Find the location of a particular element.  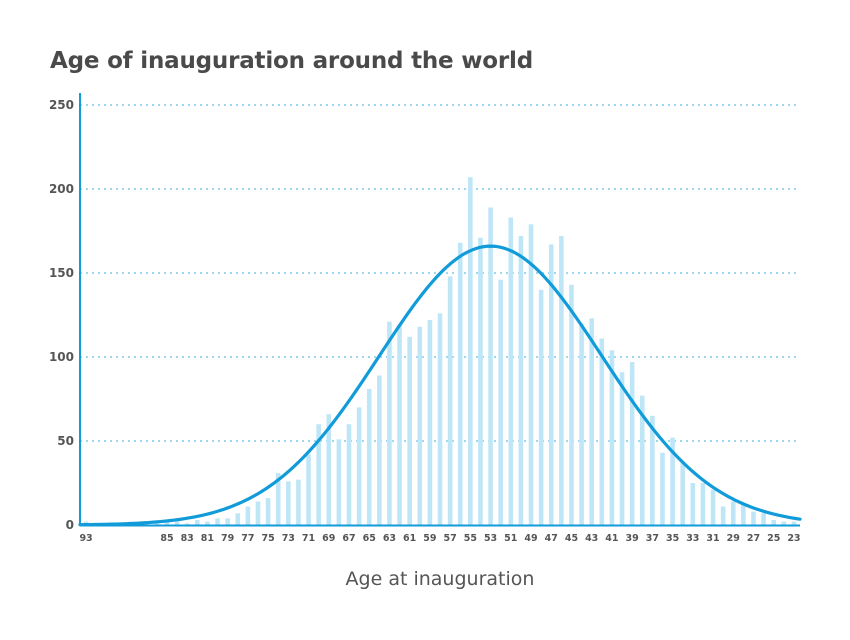

y-tick-150: 150 is located at coordinates (61, 273).